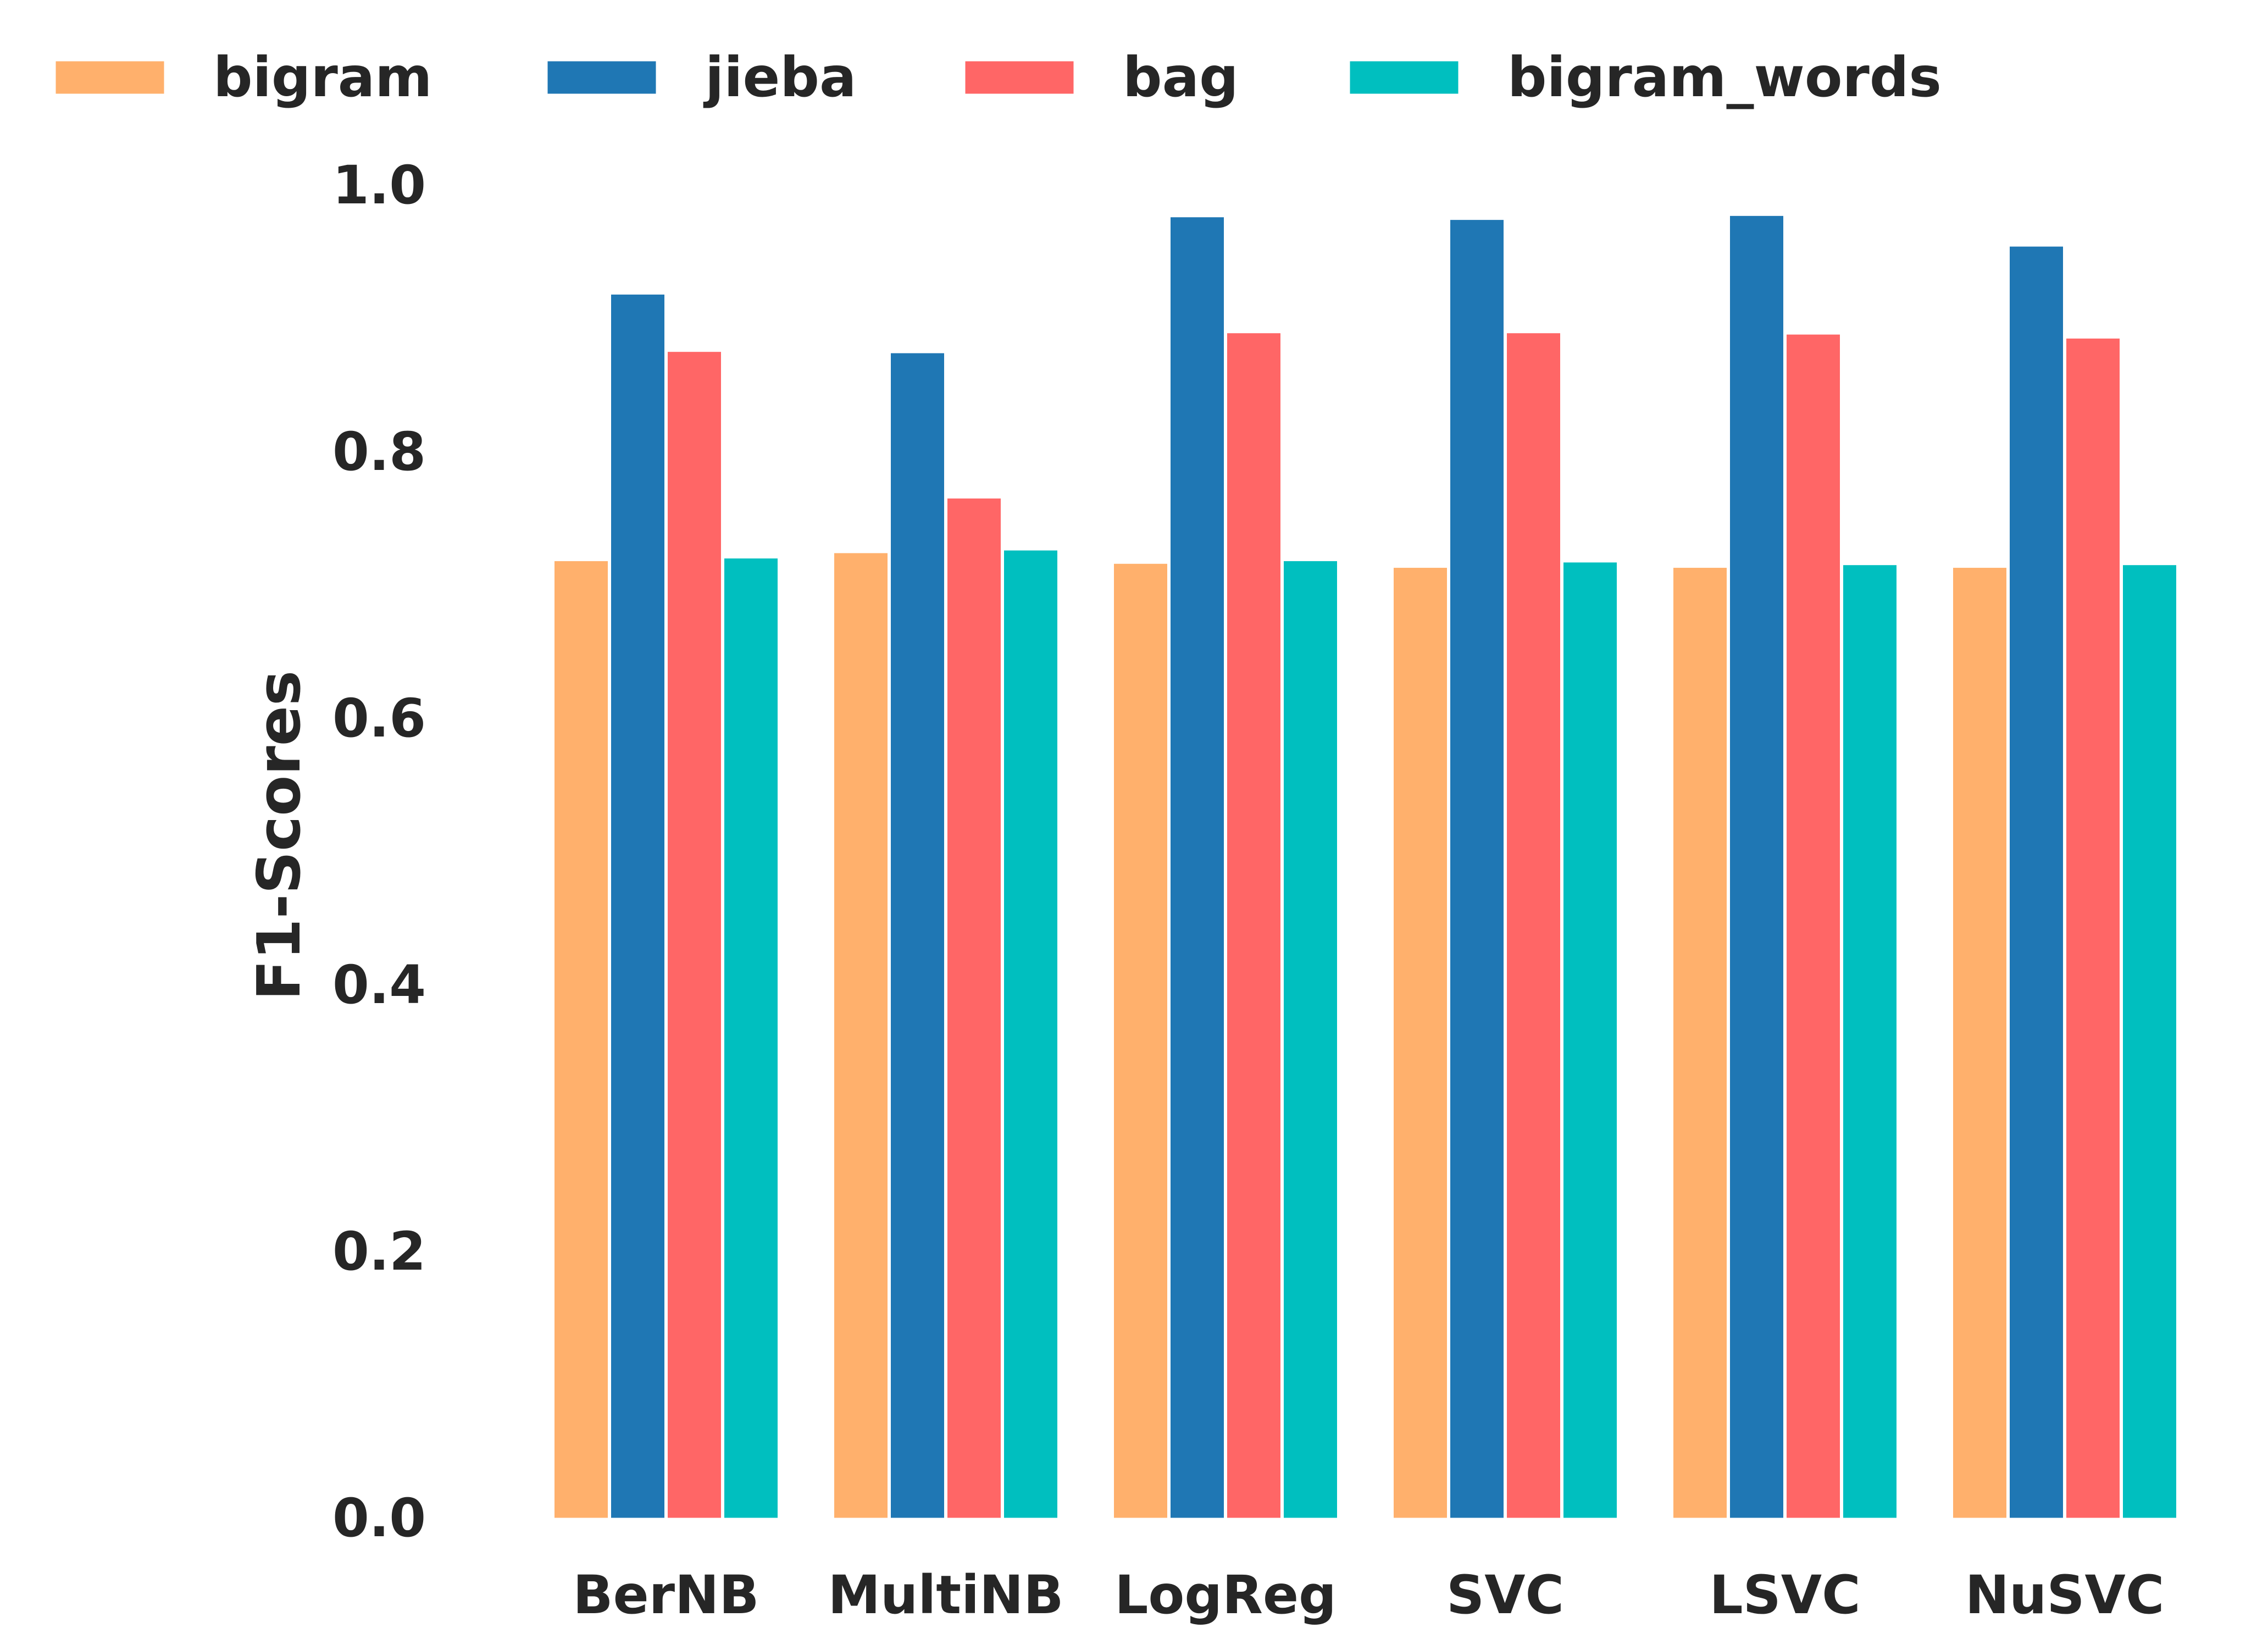 The image size is (2268, 1639). What do you see at coordinates (1254, 925) in the screenshot?
I see `bar-bag-logreg` at bounding box center [1254, 925].